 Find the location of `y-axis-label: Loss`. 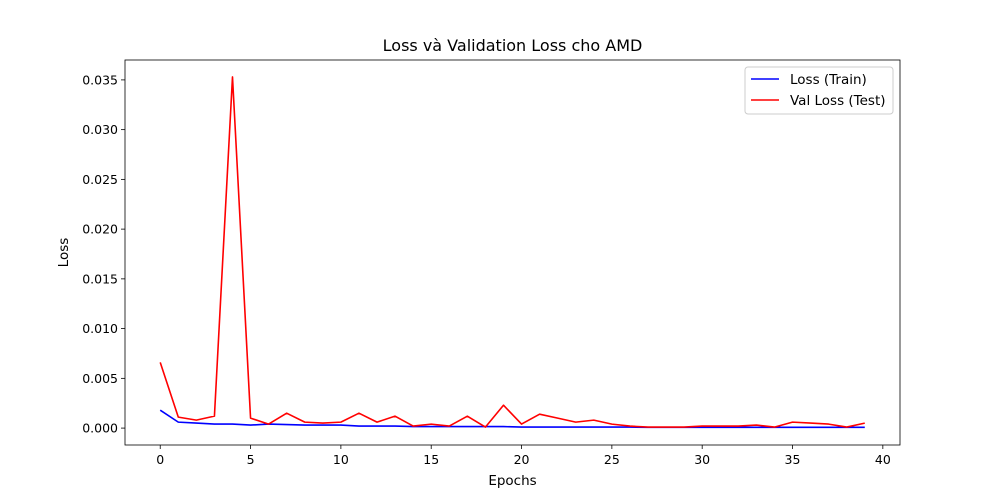

y-axis-label: Loss is located at coordinates (64, 253).